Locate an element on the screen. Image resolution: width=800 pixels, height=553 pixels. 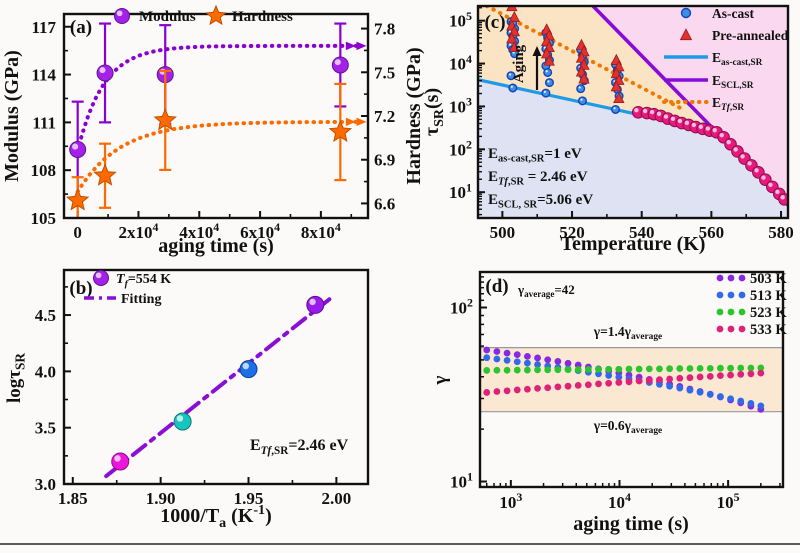
c-y-axis: 10¹ 10² 10³ 10⁴ 10⁵ is located at coordinates (467, 111).